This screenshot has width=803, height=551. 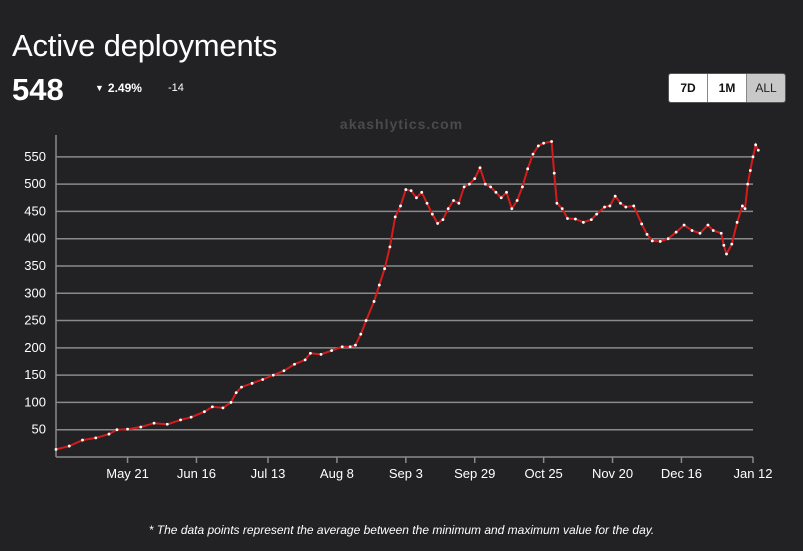 What do you see at coordinates (681, 473) in the screenshot?
I see `x-tick-label: Dec 16` at bounding box center [681, 473].